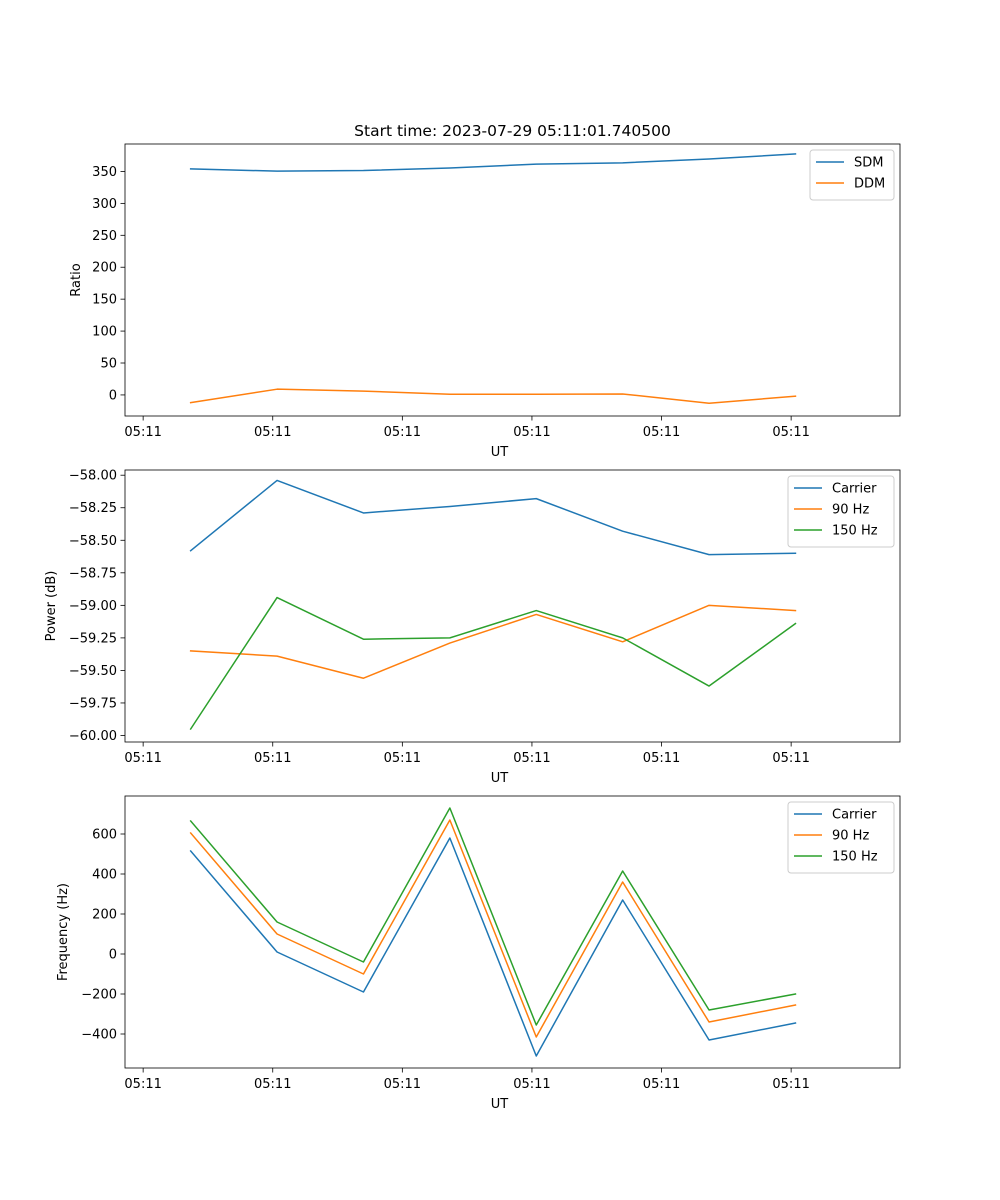 The image size is (1000, 1200). What do you see at coordinates (104, 204) in the screenshot?
I see `y-tick-label: 300` at bounding box center [104, 204].